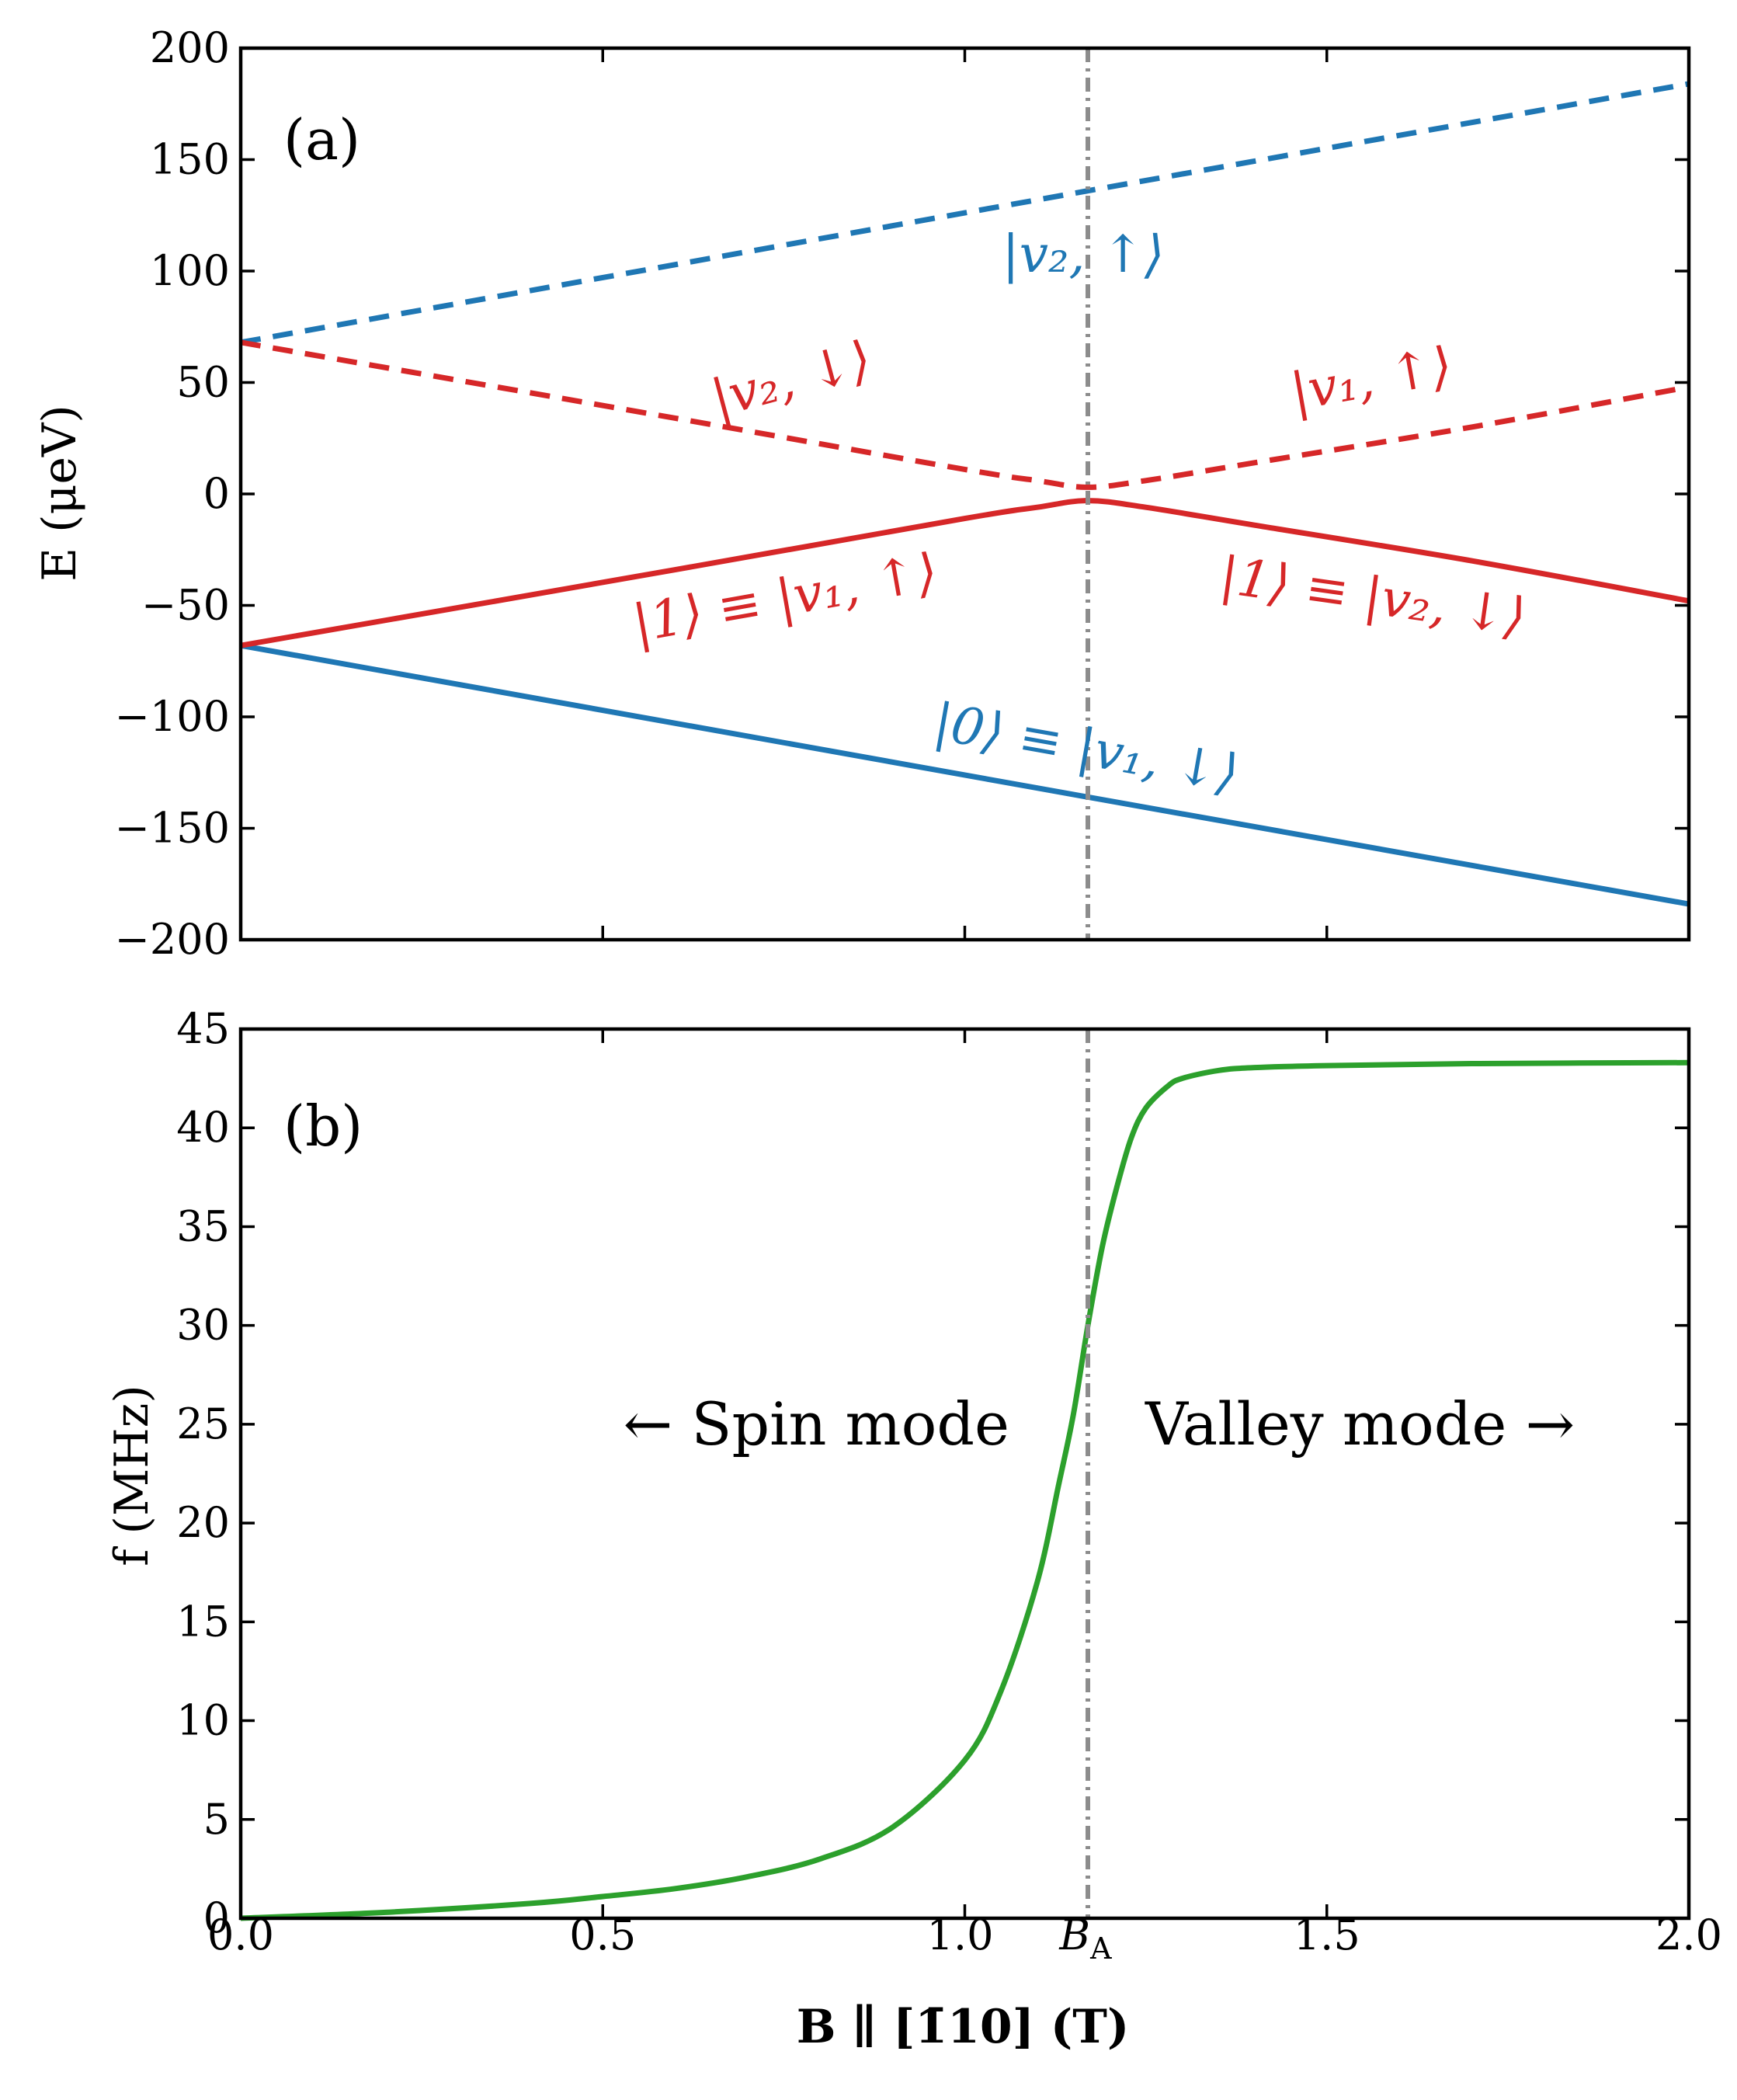  What do you see at coordinates (321, 140) in the screenshot?
I see `panel-a-label: (a)` at bounding box center [321, 140].